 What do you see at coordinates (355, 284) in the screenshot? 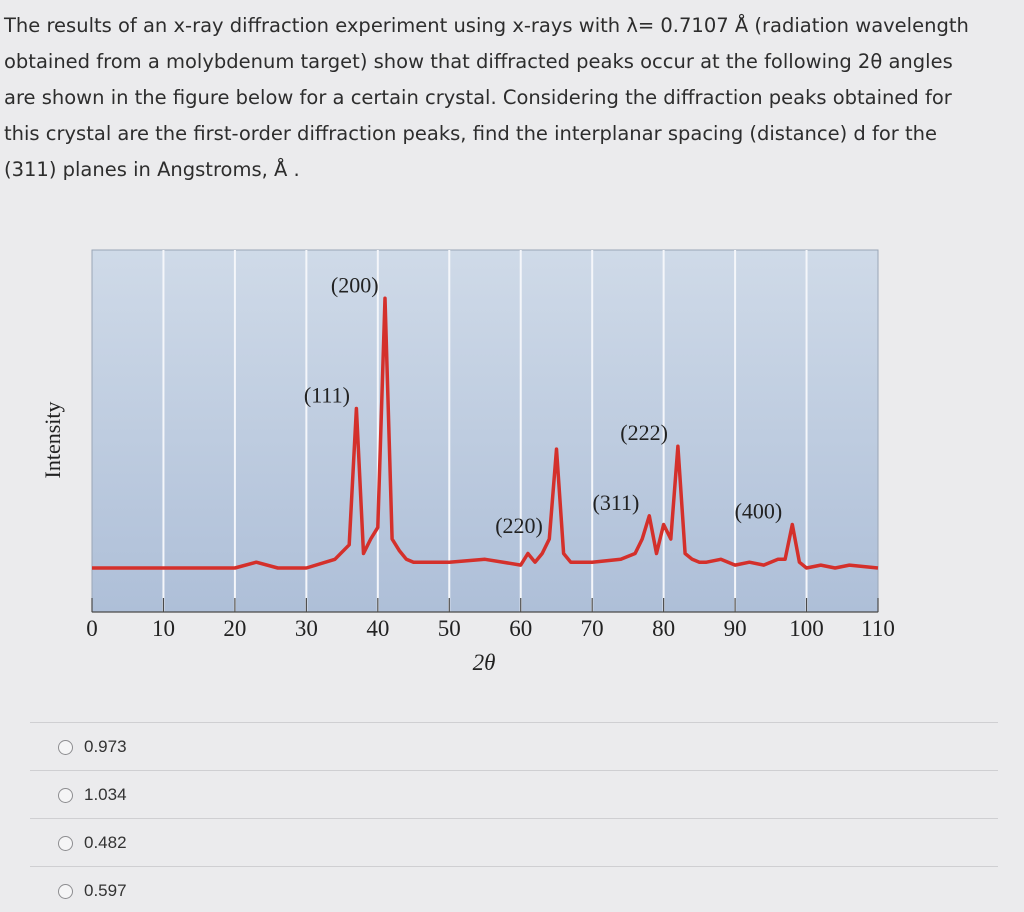
I see `peak-label: (200)` at bounding box center [355, 284].